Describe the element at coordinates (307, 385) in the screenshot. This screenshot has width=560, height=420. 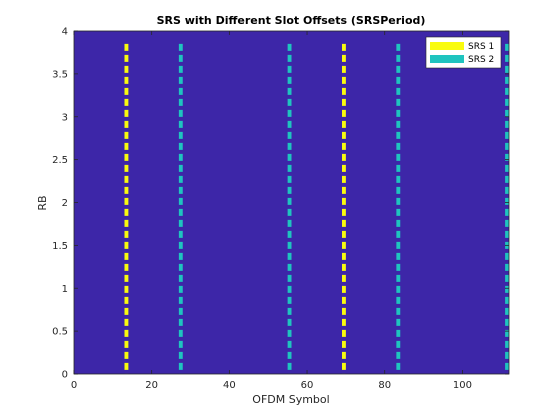
I see `x-tick-label: 60` at that location.